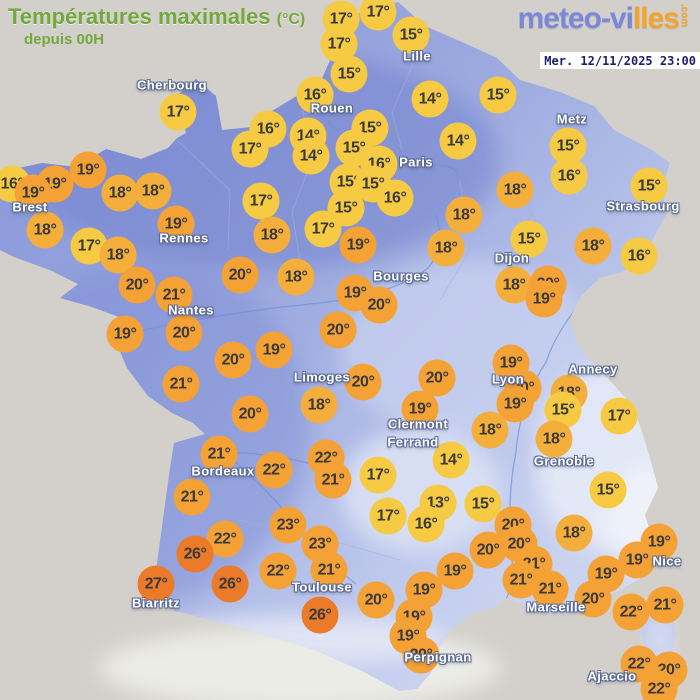 Image resolution: width=700 pixels, height=700 pixels. I want to click on city-label: Lille, so click(417, 56).